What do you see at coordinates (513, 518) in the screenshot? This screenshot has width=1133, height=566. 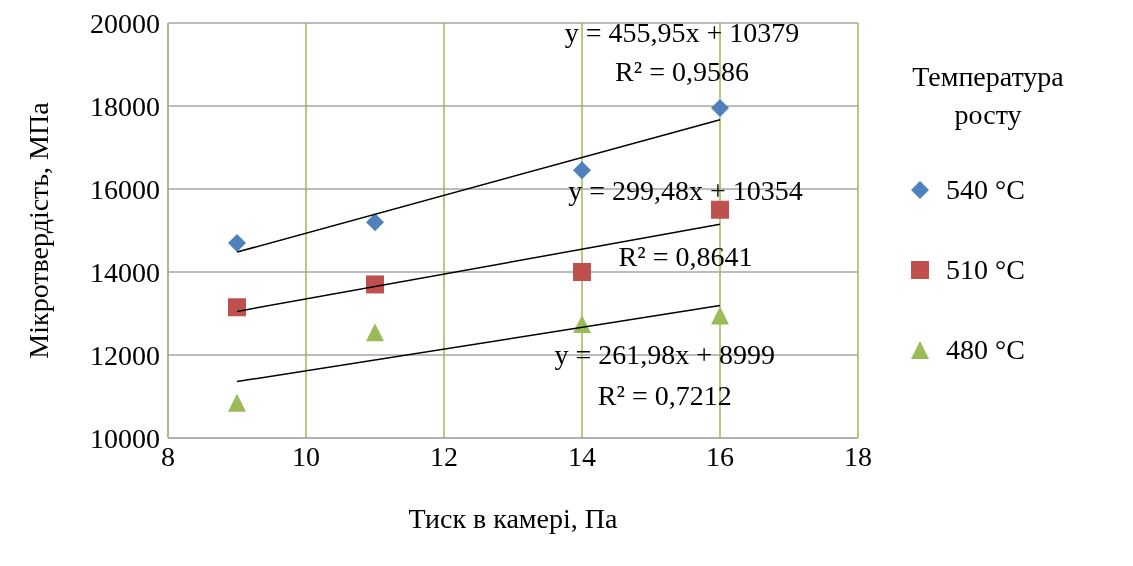 I see `x-axis-title: Тиск в камері, Па` at bounding box center [513, 518].